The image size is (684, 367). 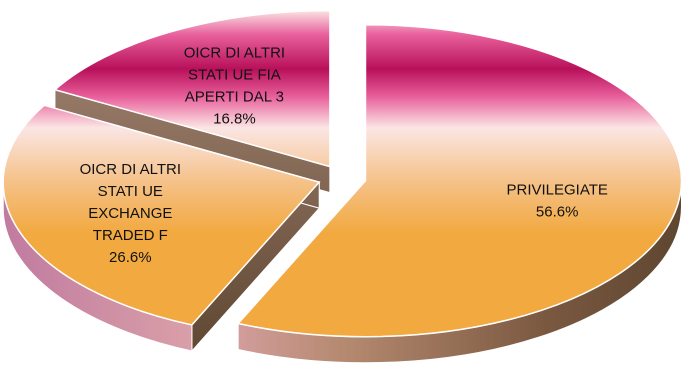 I want to click on slice-0-value-label: 56.6%, so click(x=557, y=212).